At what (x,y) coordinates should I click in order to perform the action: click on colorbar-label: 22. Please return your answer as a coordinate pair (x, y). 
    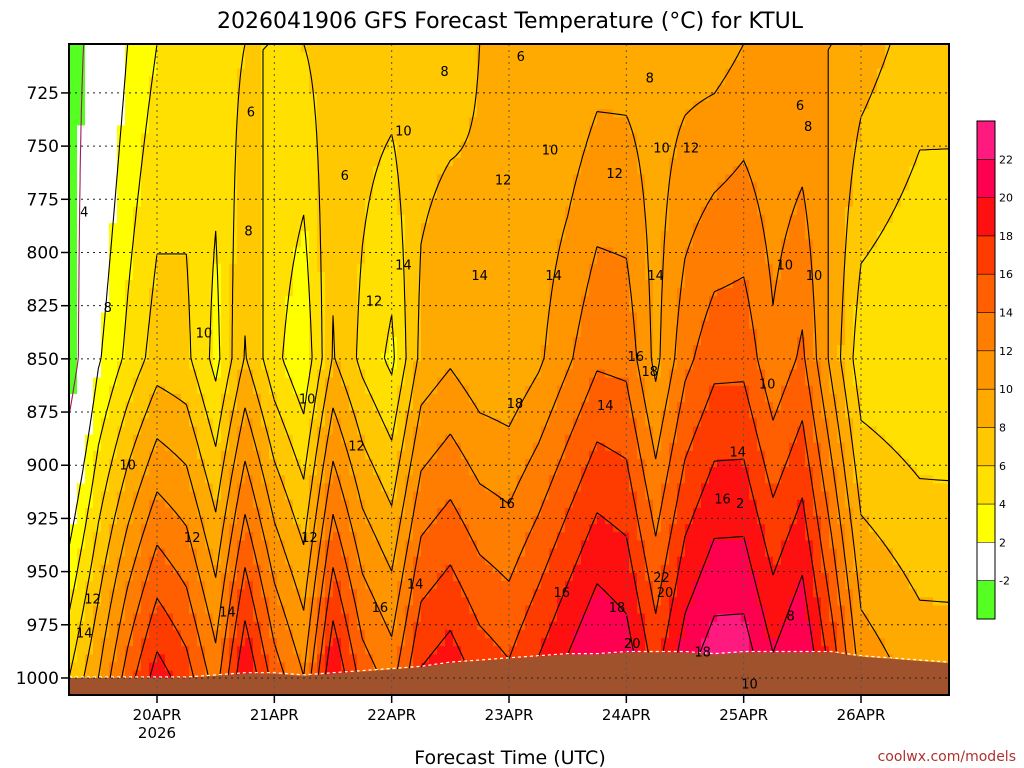
    Looking at the image, I should click on (1006, 159).